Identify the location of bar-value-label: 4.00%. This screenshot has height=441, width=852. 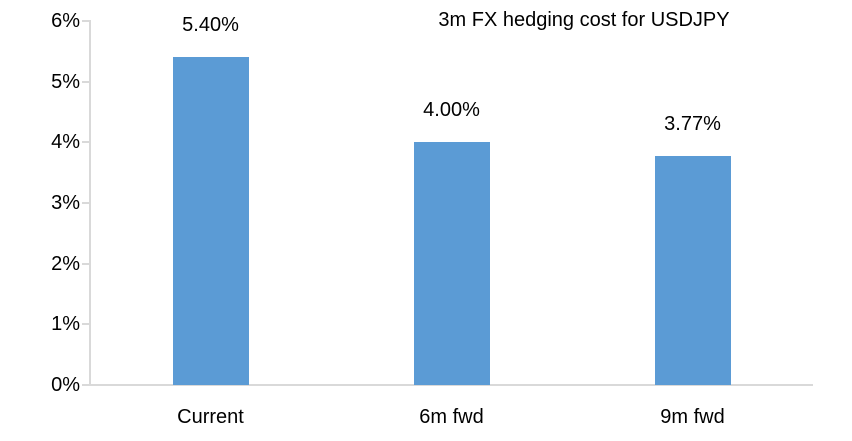
(451, 110).